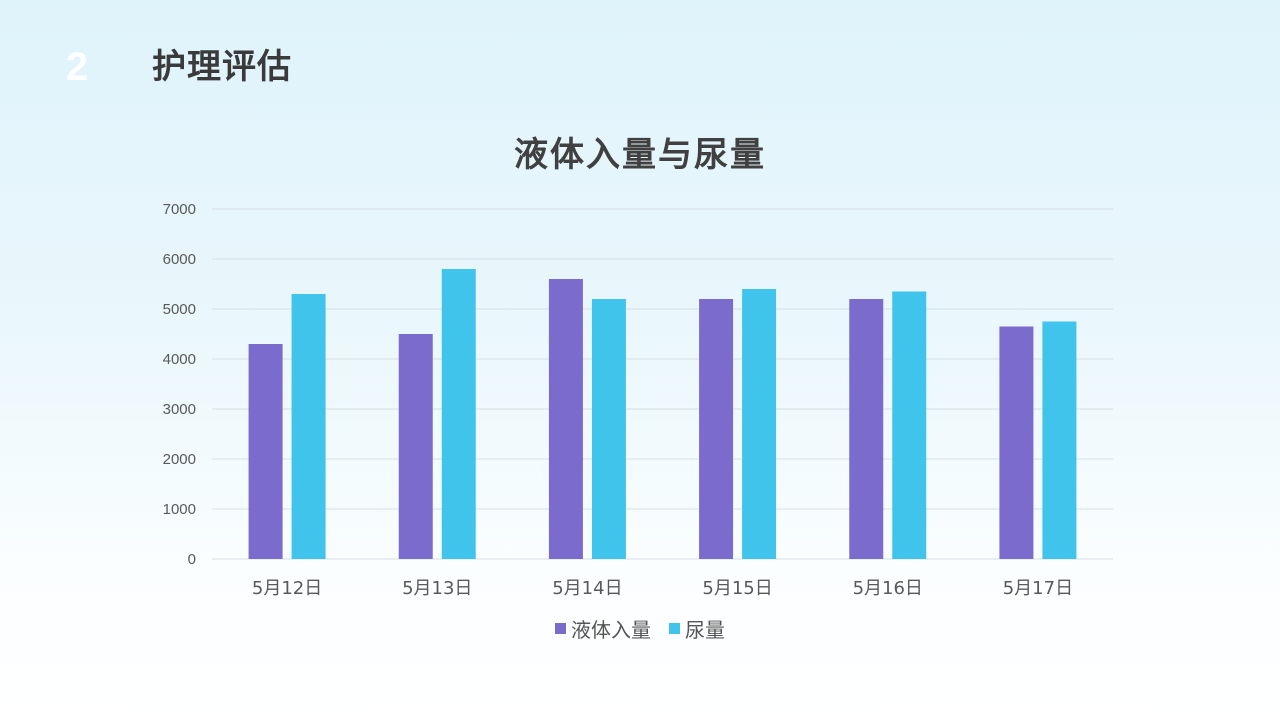 This screenshot has height=720, width=1280. What do you see at coordinates (192, 559) in the screenshot?
I see `y-tick-label: 0` at bounding box center [192, 559].